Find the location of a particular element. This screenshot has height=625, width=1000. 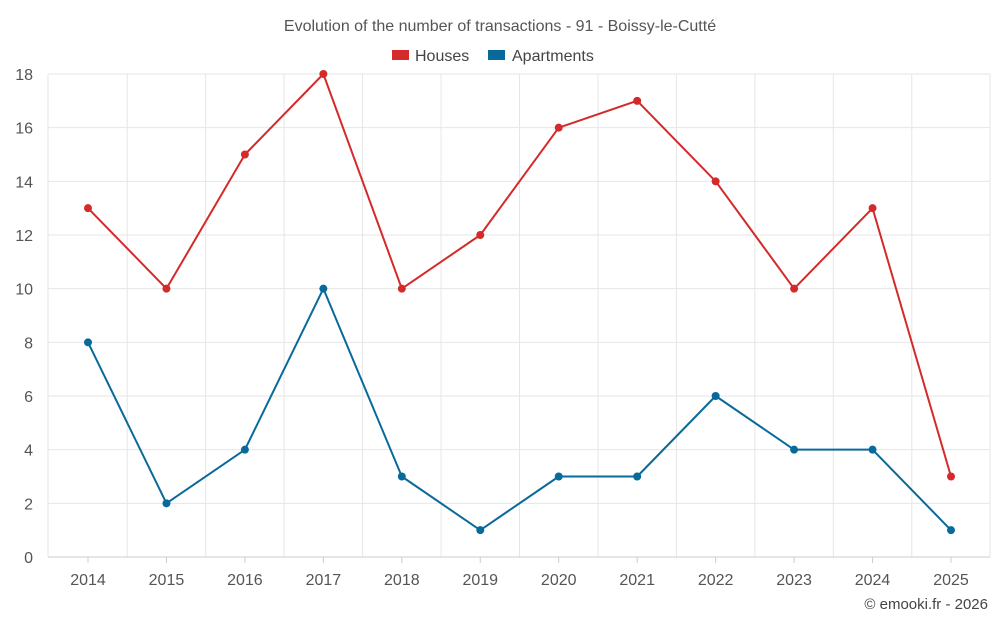

legend-item-apartments: Apartments is located at coordinates (541, 56).